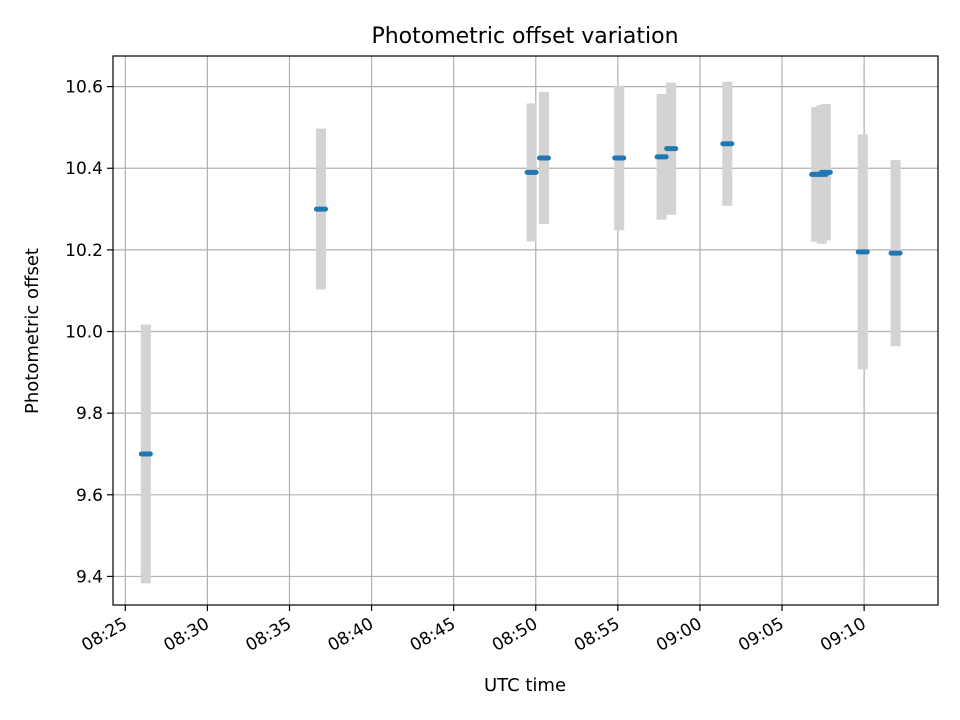 Image resolution: width=960 pixels, height=720 pixels. I want to click on y-tick-label: 9.4, so click(89, 577).